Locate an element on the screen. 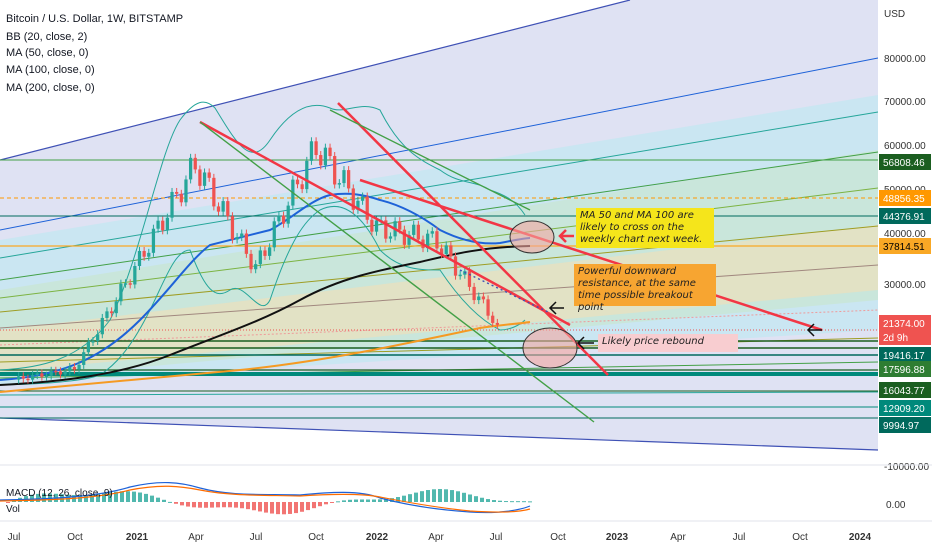  x-tick-label: Apr is located at coordinates (196, 537).